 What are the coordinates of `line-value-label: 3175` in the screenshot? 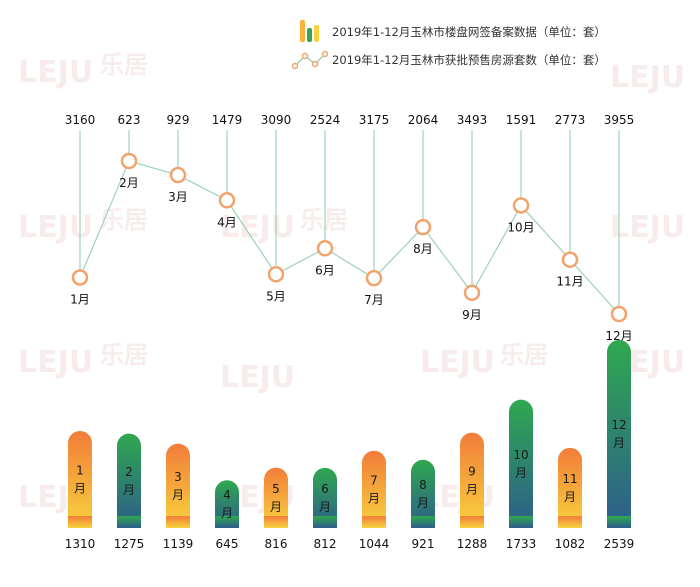 It's located at (374, 120).